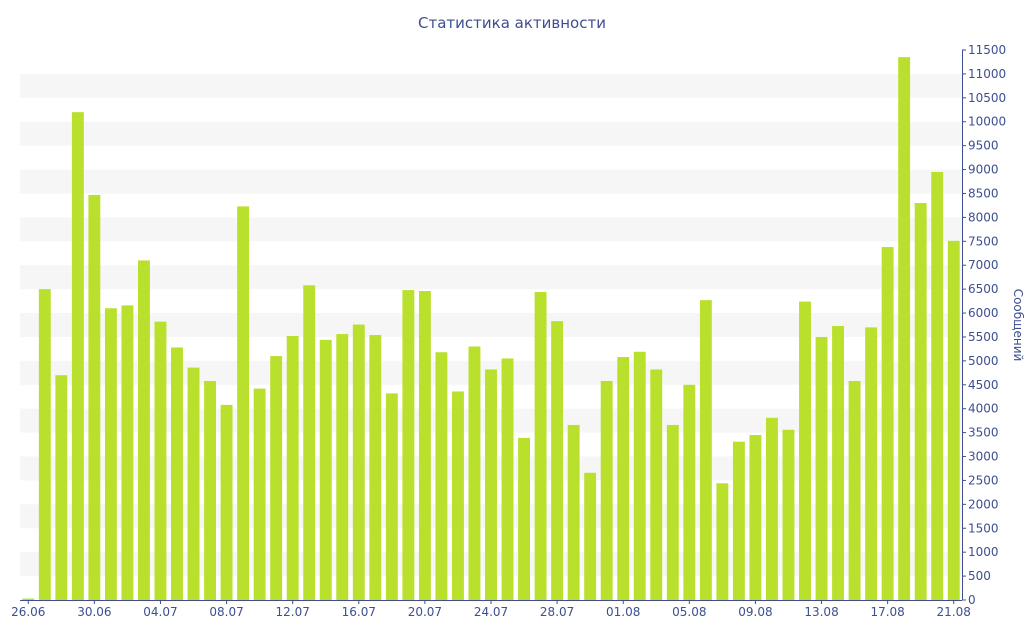  I want to click on y-tick-label: 6000, so click(983, 313).